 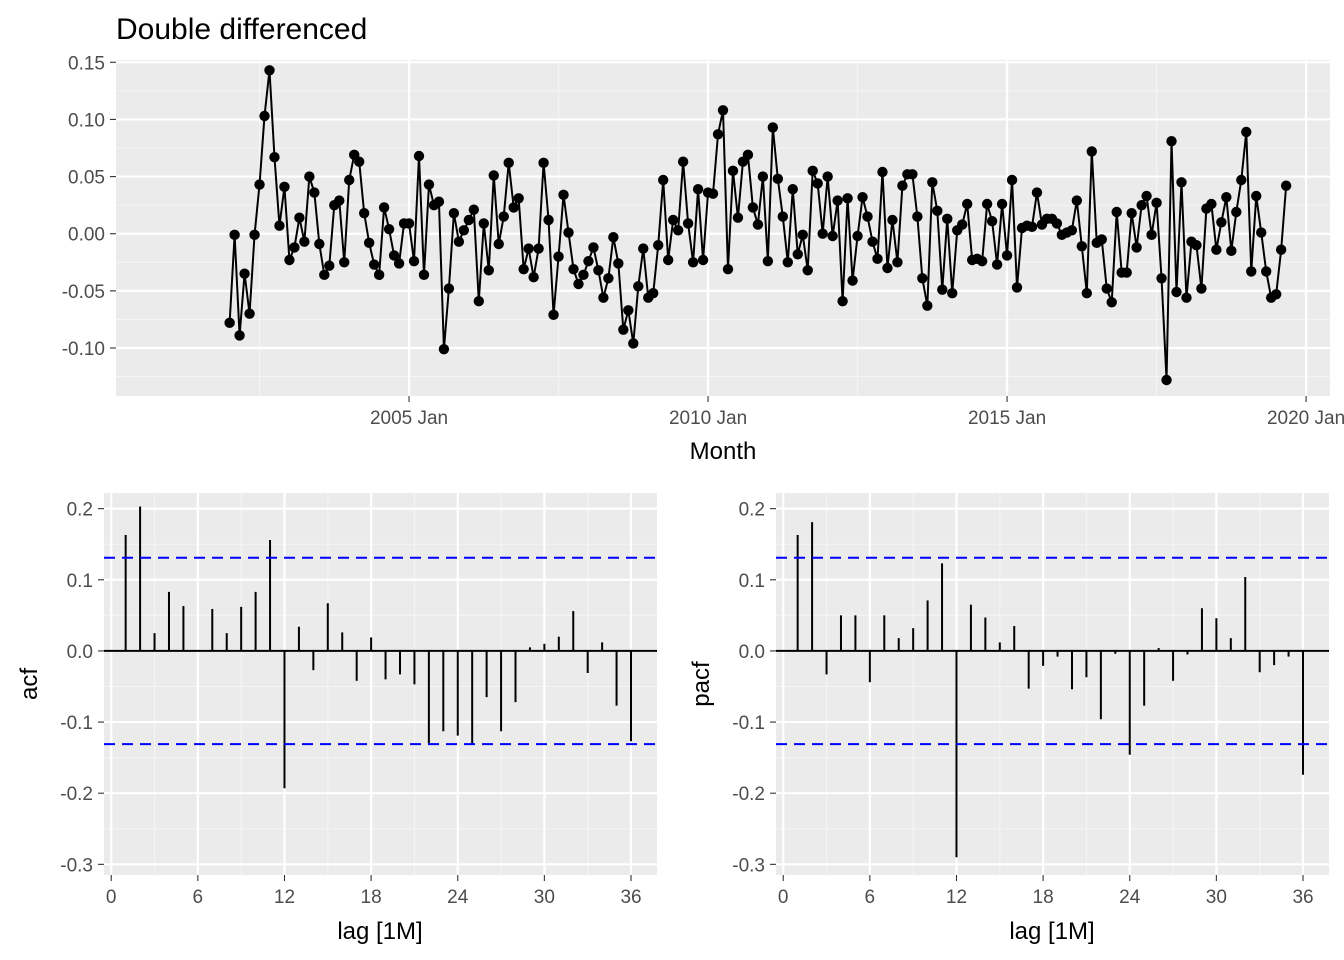 What do you see at coordinates (752, 652) in the screenshot?
I see `y-tick-label: 0.0` at bounding box center [752, 652].